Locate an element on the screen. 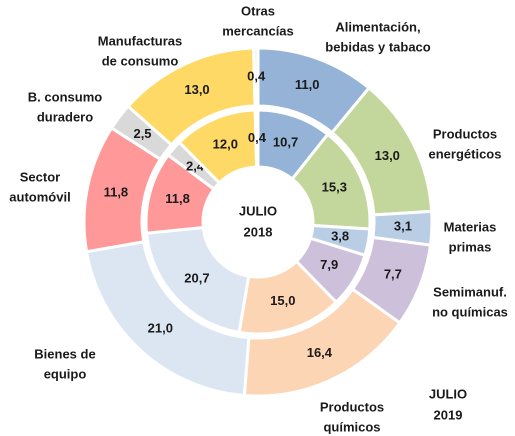  value-label: 3,8 is located at coordinates (340, 236).